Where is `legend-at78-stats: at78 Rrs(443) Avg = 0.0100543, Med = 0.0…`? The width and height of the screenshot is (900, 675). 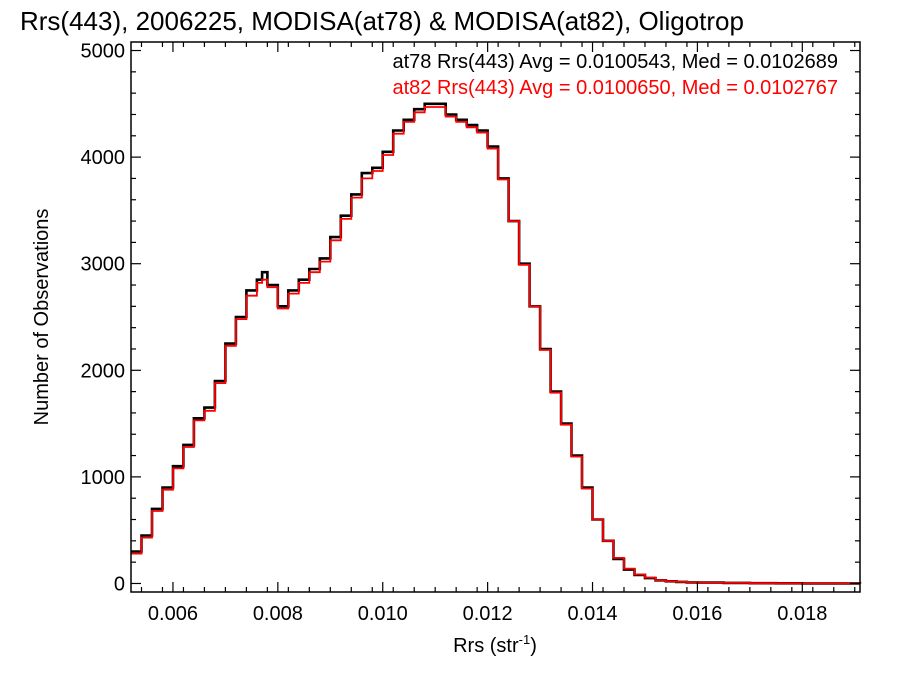 legend-at78-stats: at78 Rrs(443) Avg = 0.0100543, Med = 0.0… is located at coordinates (615, 62).